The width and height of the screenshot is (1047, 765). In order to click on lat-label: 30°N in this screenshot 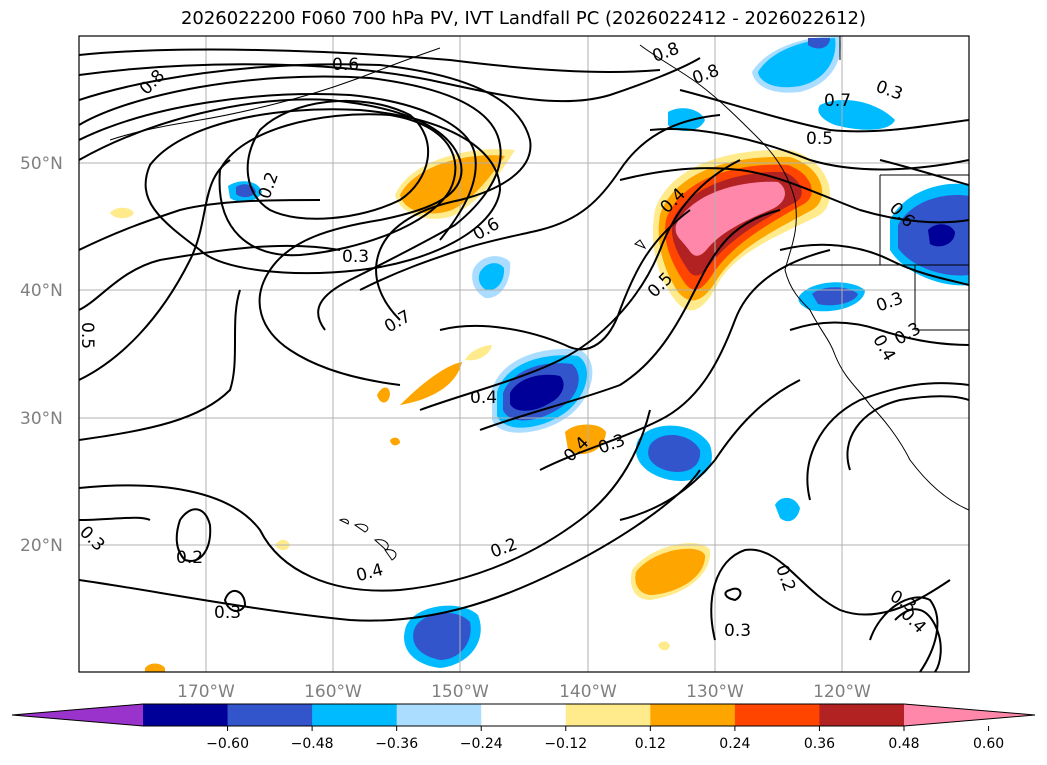, I will do `click(41, 419)`.